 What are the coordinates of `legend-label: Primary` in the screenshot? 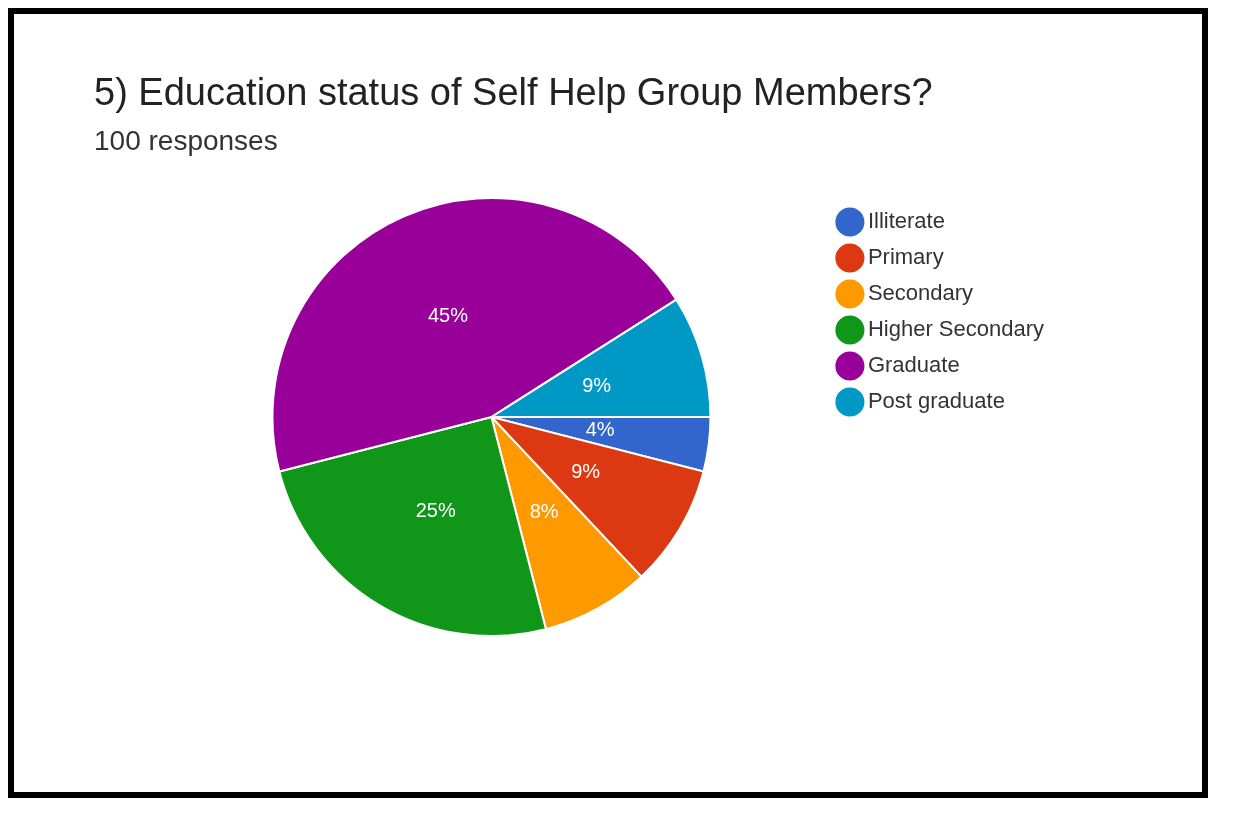 It's located at (905, 257).